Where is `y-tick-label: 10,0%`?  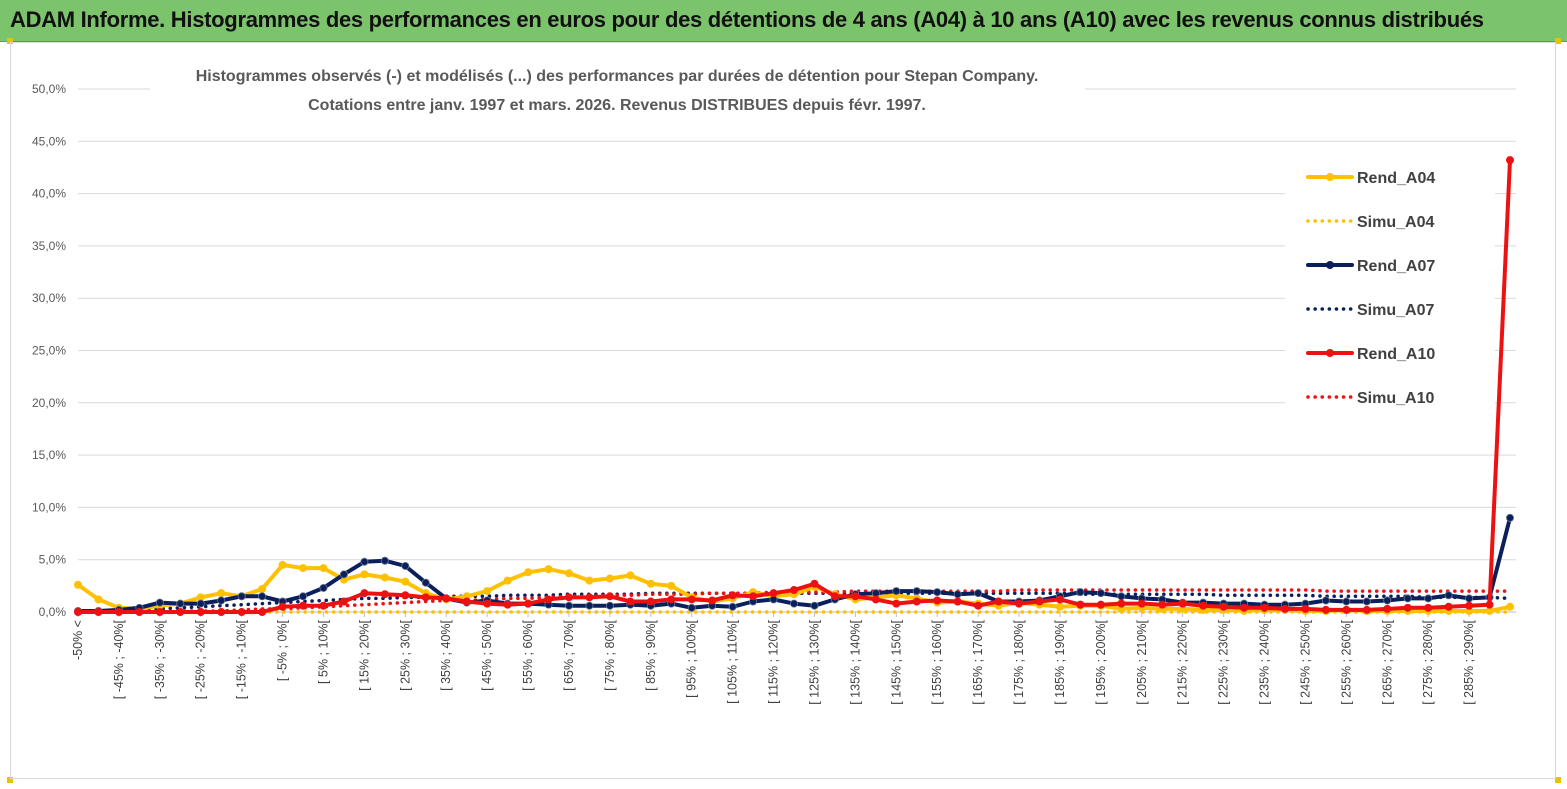 y-tick-label: 10,0% is located at coordinates (49, 507).